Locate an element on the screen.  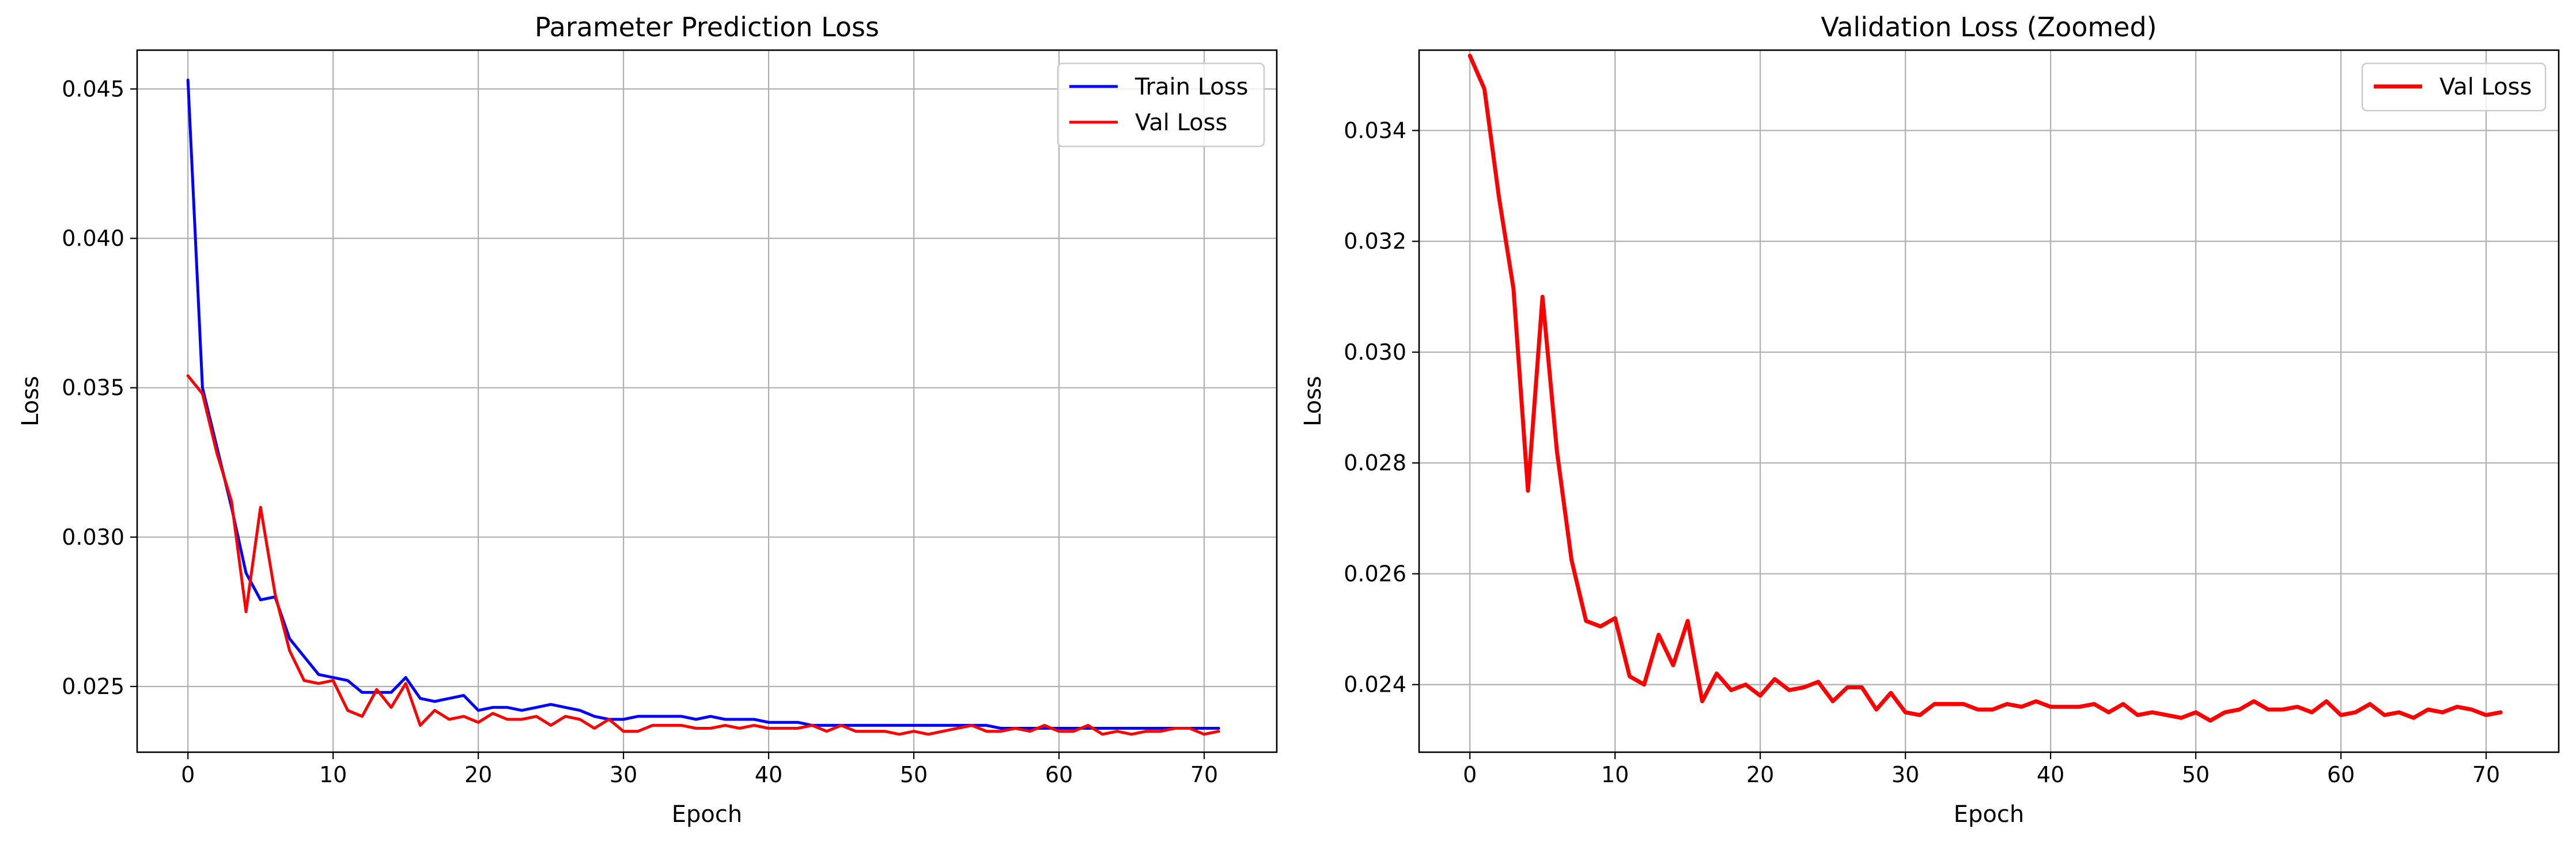
legend: Train Loss Val Loss is located at coordinates (1161, 105).